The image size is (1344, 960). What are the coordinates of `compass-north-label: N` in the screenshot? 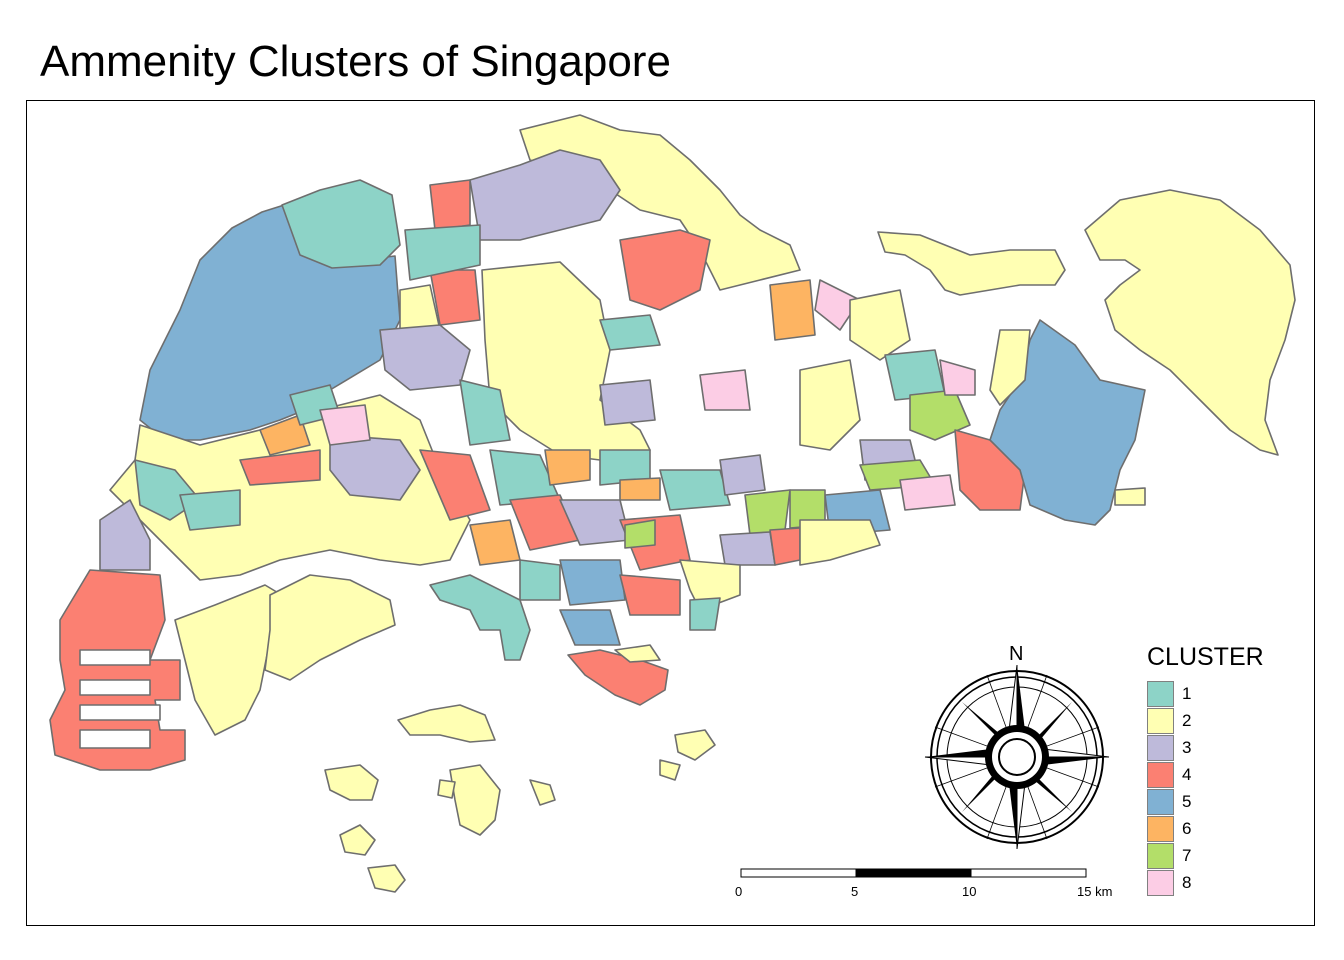 It's located at (1016, 654).